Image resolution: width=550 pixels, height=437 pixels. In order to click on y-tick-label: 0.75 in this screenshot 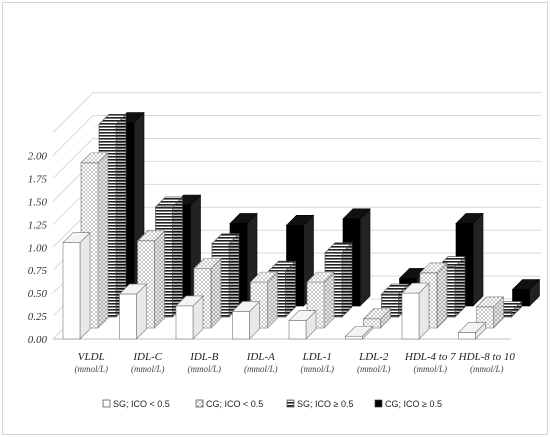, I will do `click(38, 271)`.